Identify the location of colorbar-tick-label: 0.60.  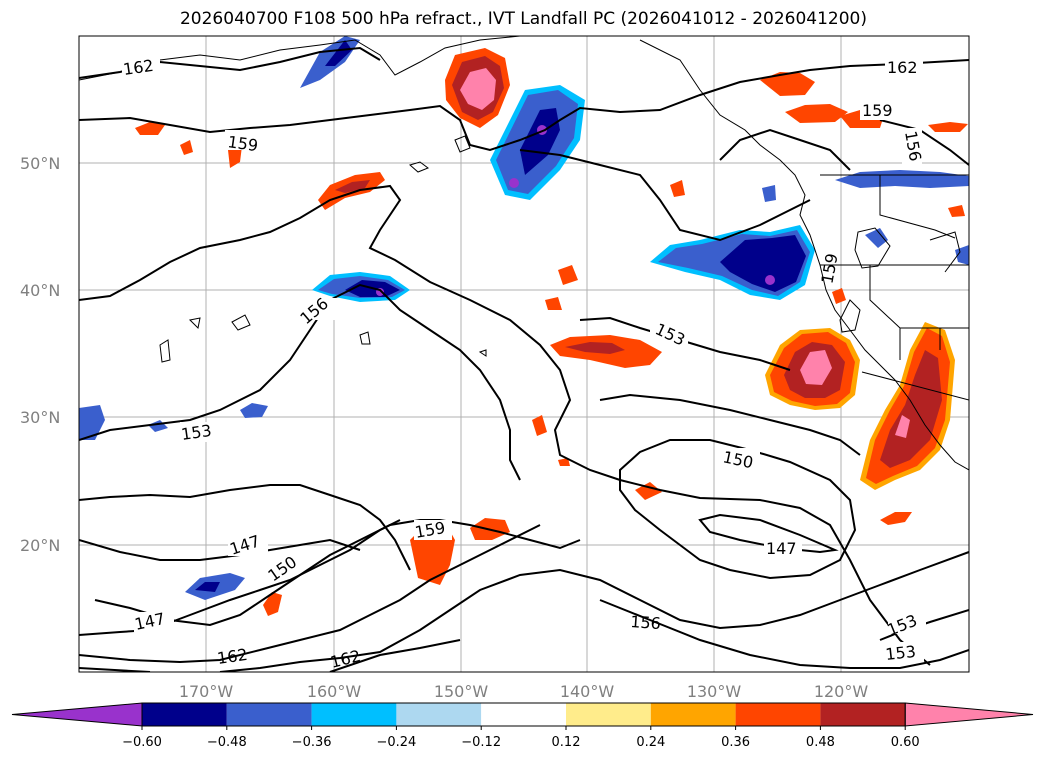
(905, 742).